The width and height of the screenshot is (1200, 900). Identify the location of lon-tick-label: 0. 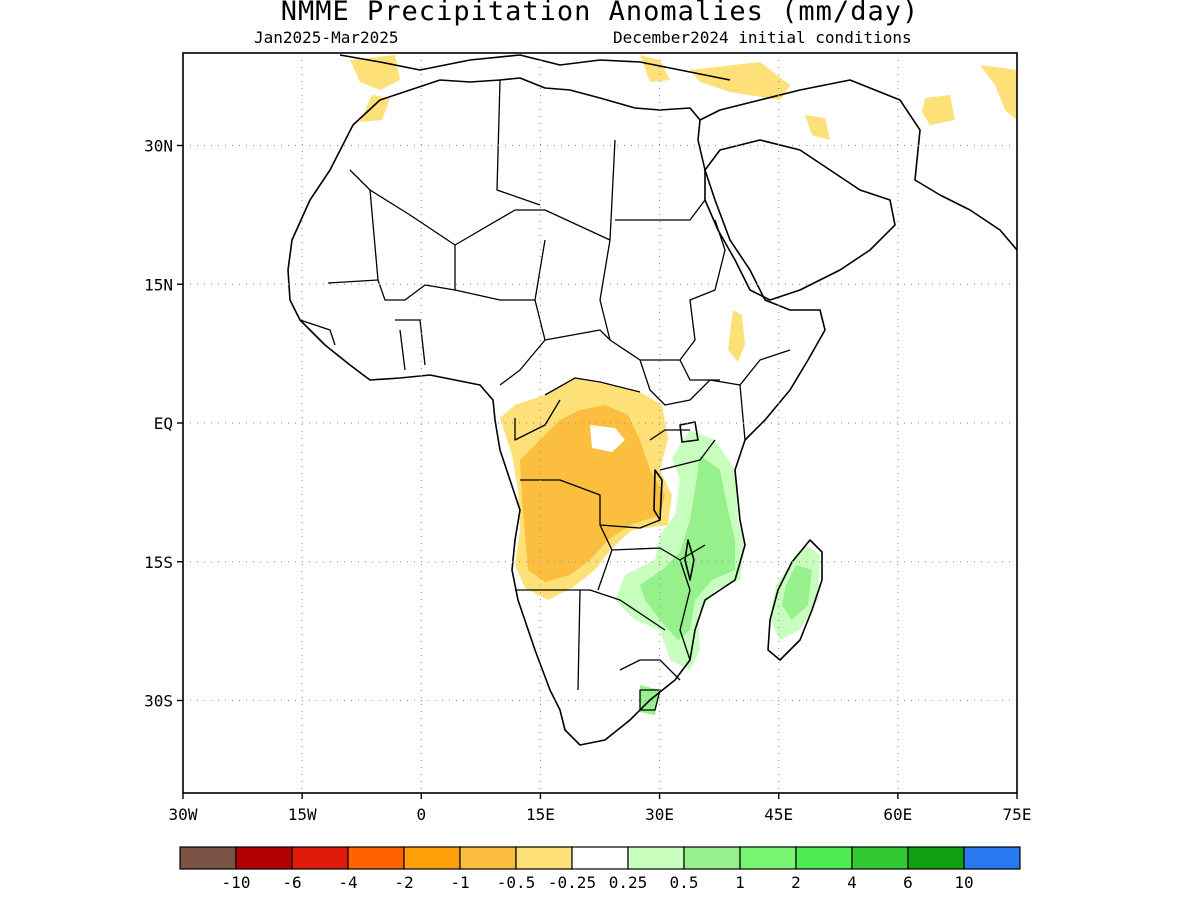
(421, 814).